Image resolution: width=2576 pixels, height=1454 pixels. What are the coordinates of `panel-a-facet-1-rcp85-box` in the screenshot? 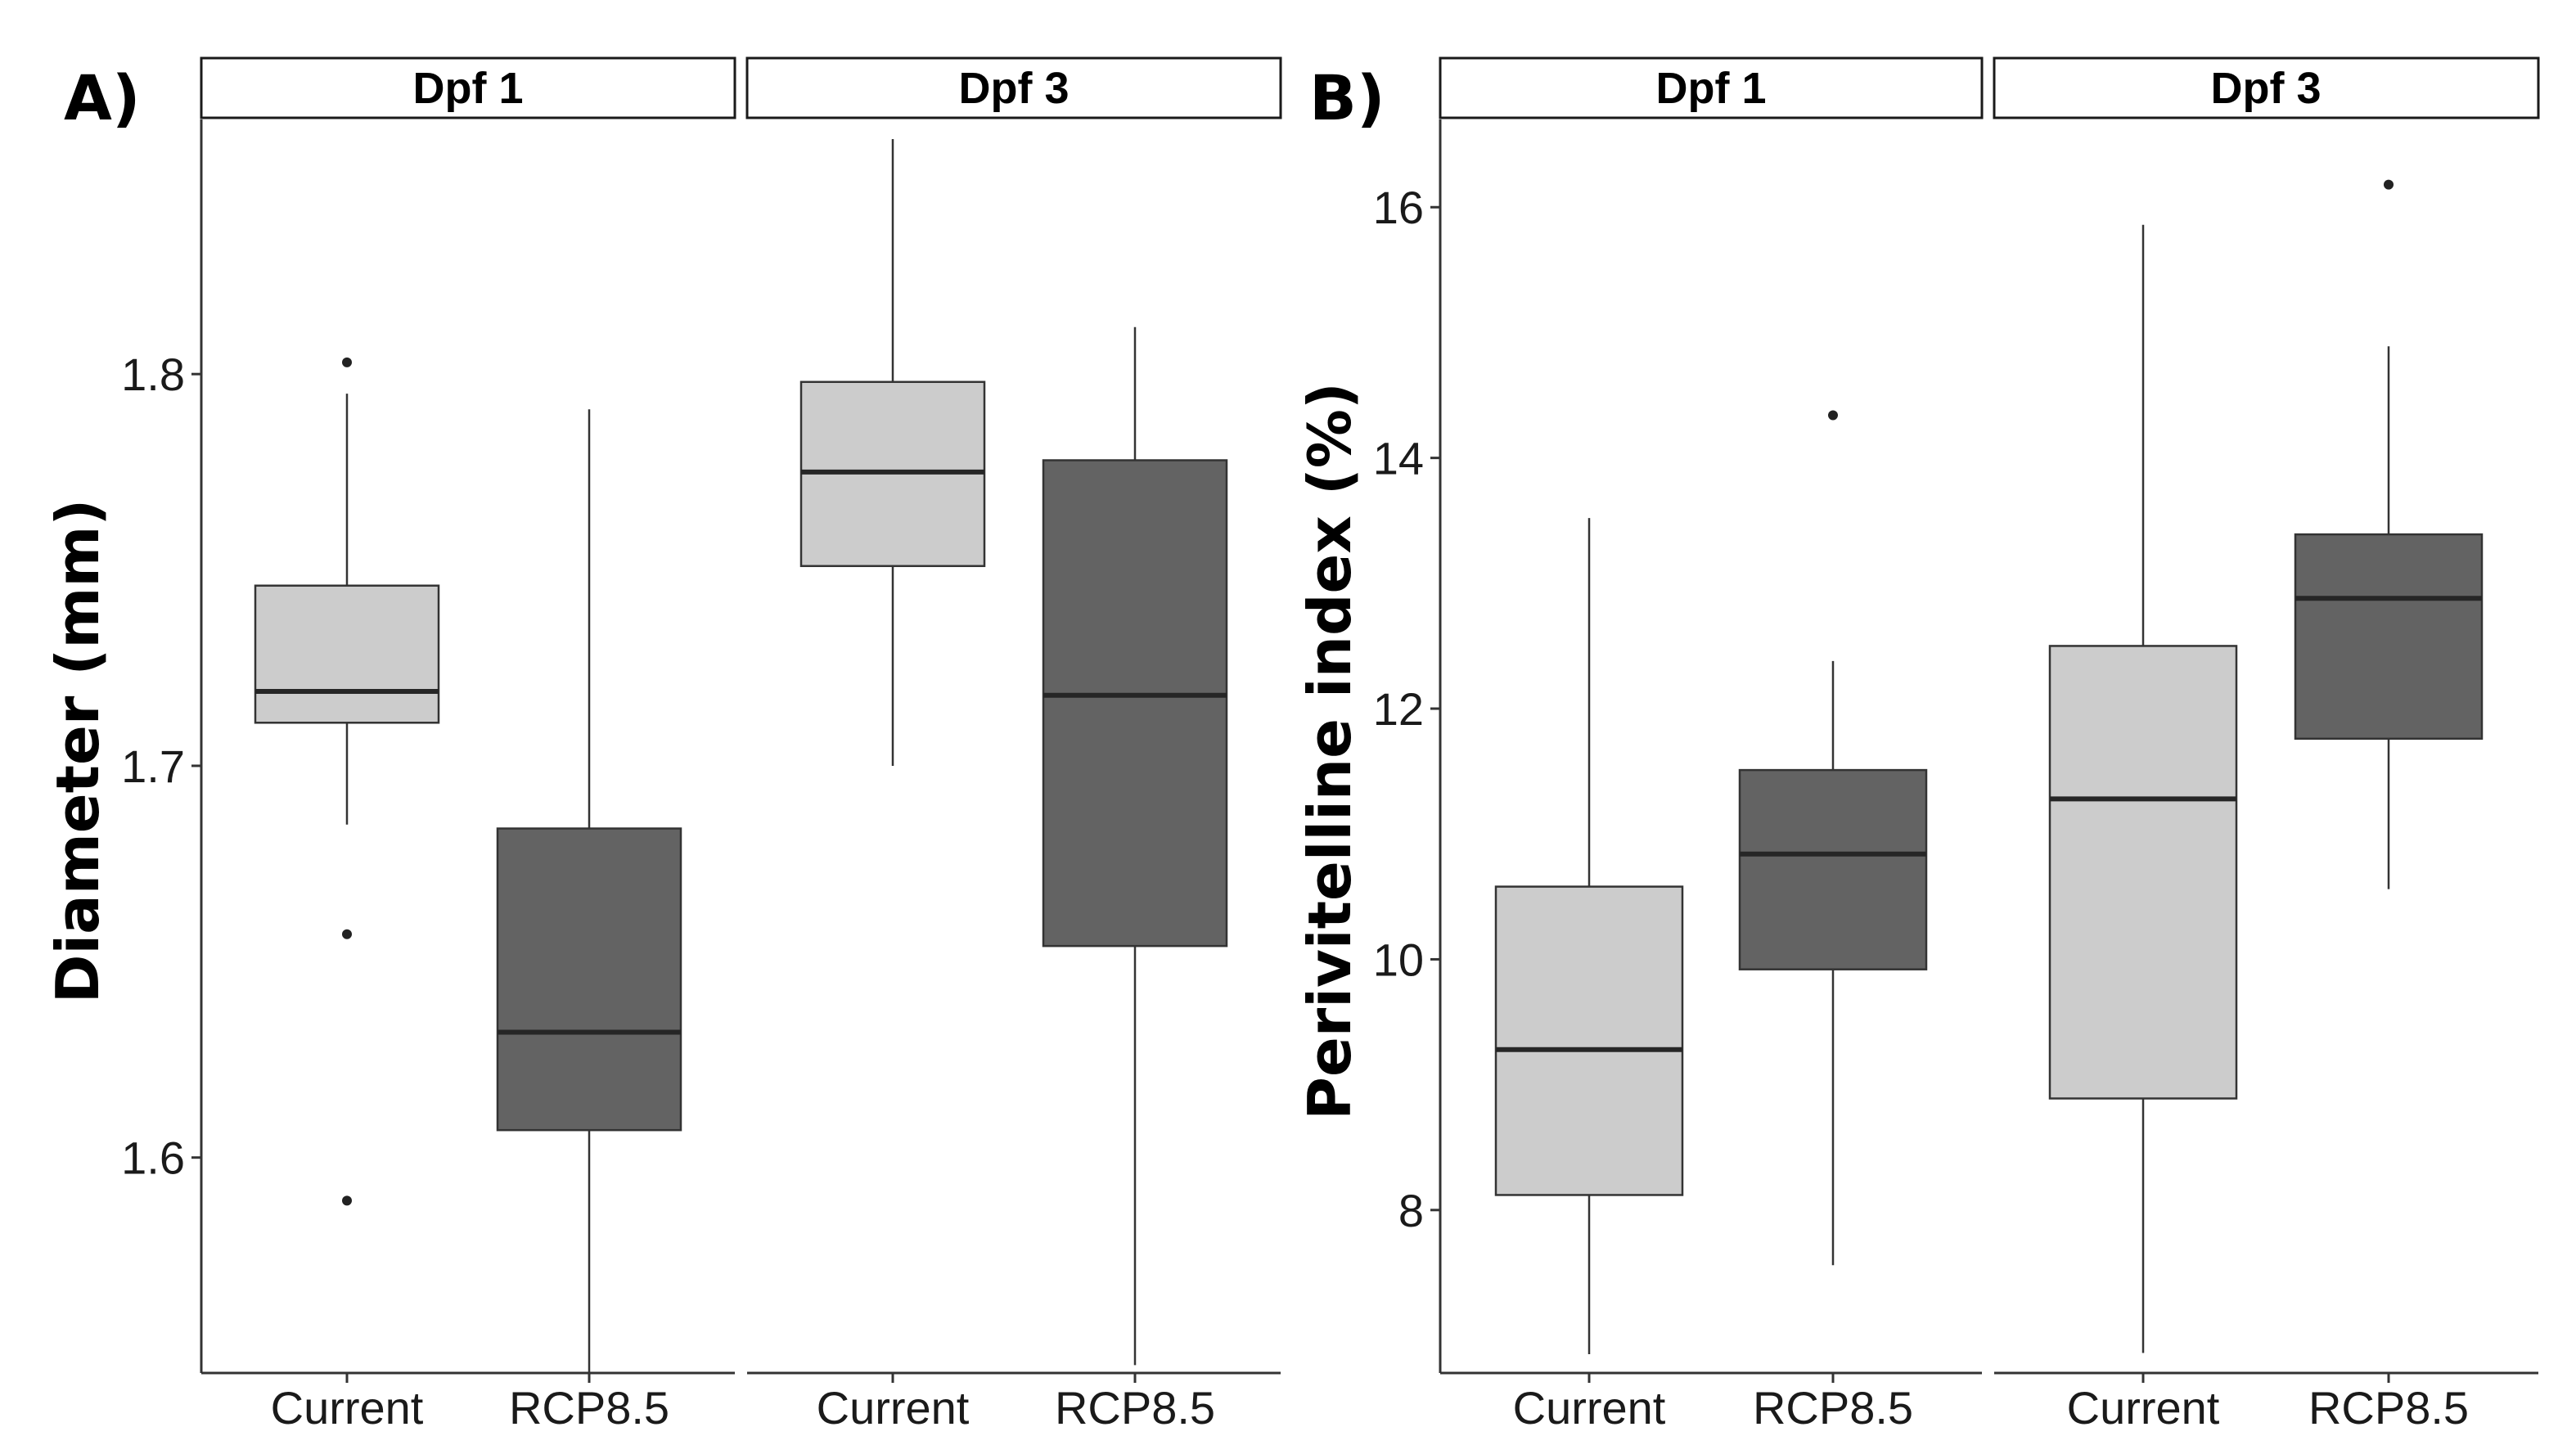 It's located at (589, 979).